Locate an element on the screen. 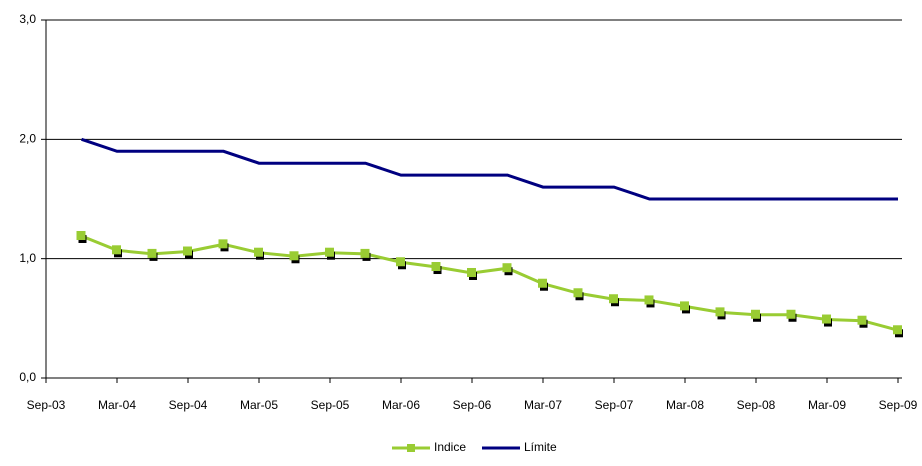 This screenshot has height=466, width=922. series-line is located at coordinates (489, 169).